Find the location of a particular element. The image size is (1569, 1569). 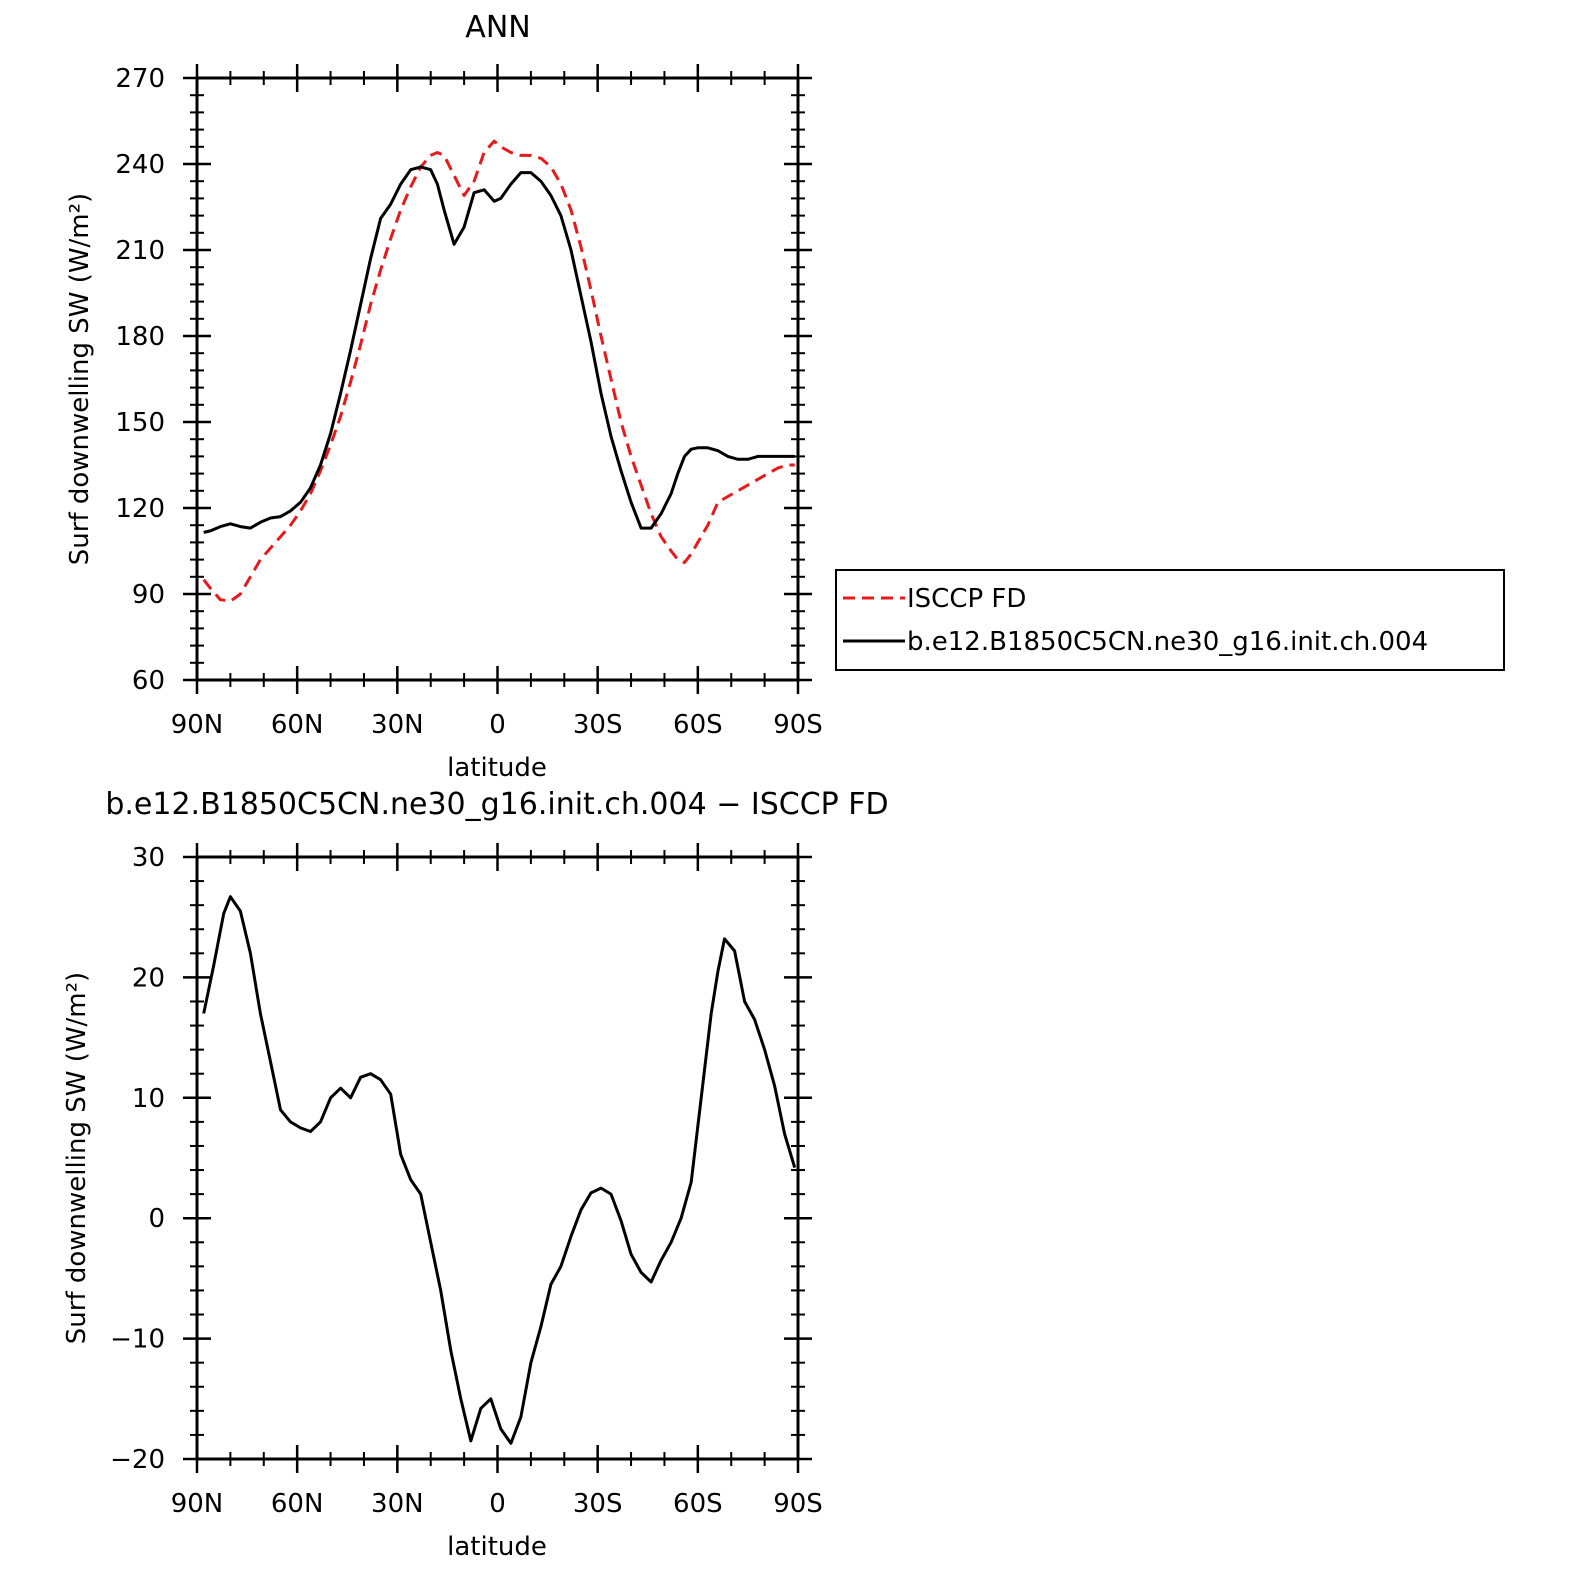

bottom-y-tick-label: 10 is located at coordinates (148, 1099).